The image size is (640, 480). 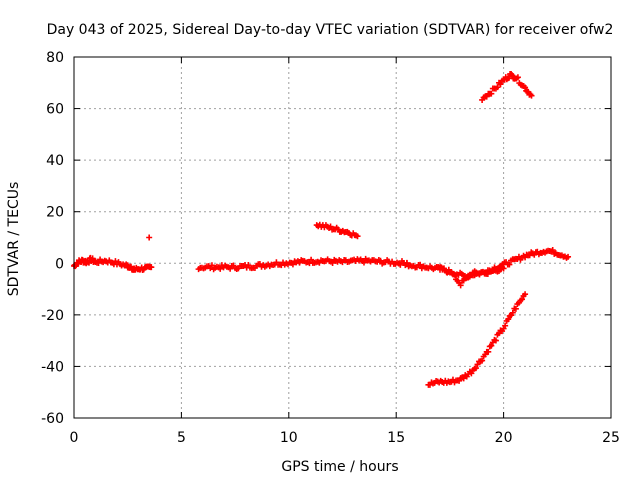 I want to click on y-tick-label: 0, so click(x=59, y=264).